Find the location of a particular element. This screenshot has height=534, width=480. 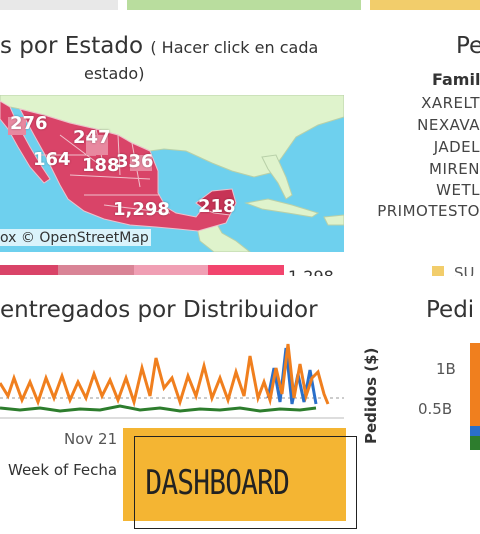

state-value-label: 276 is located at coordinates (29, 123).